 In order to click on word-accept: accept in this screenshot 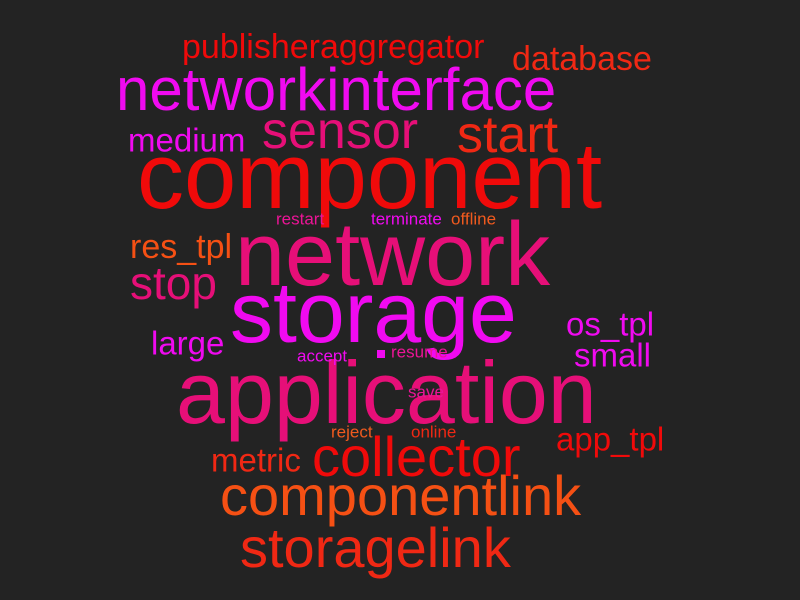, I will do `click(322, 356)`.